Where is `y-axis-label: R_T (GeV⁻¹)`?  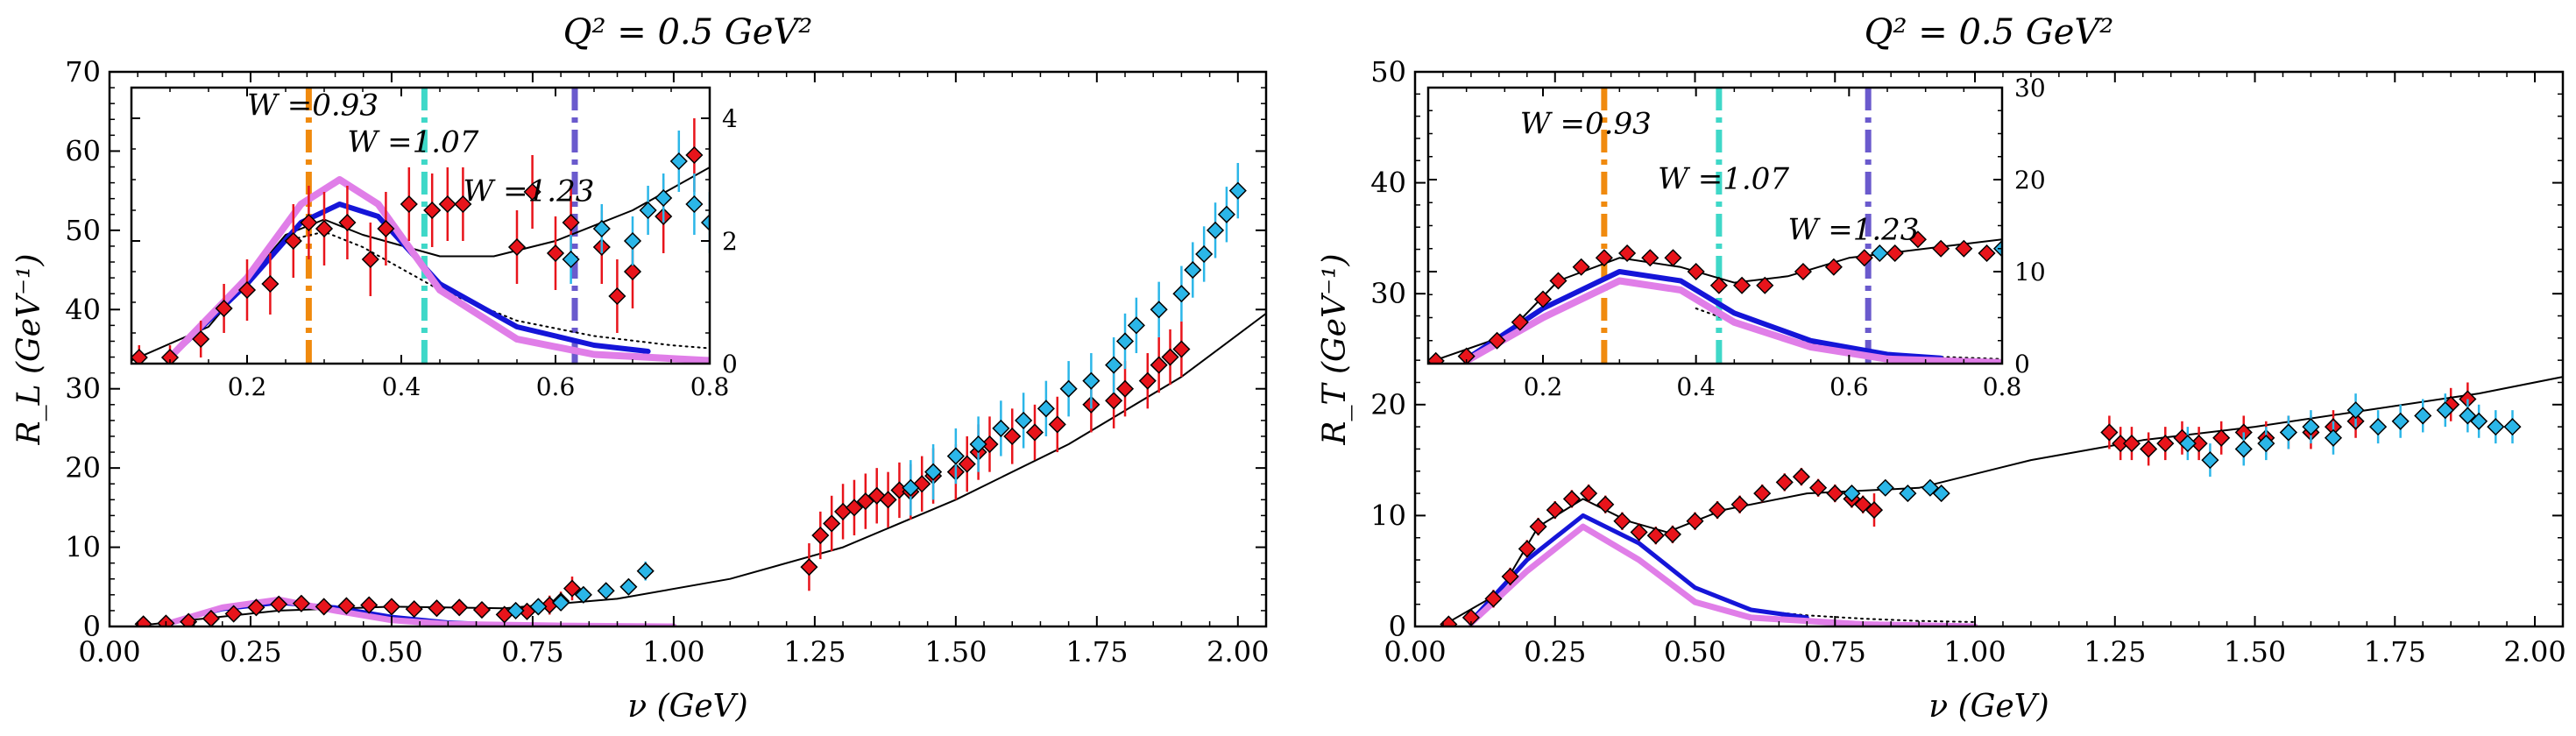
y-axis-label: R_T (GeV⁻¹) is located at coordinates (1335, 349).